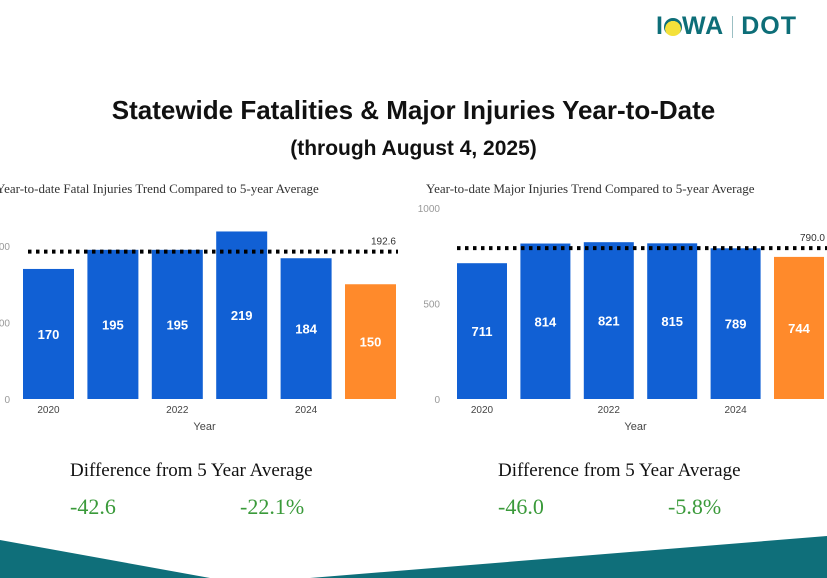 The image size is (827, 578). Describe the element at coordinates (521, 506) in the screenshot. I see `major-difference-value: -46.0` at that location.